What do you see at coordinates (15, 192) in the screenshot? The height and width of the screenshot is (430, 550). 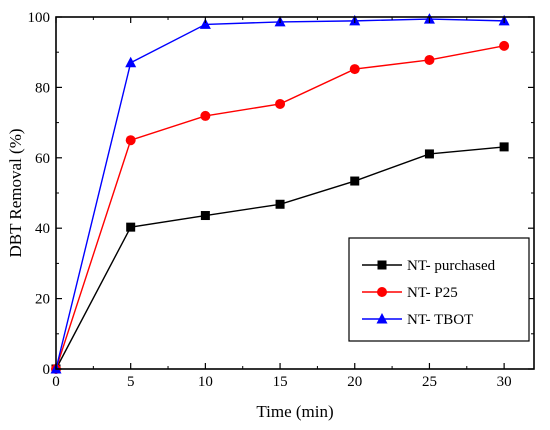 I see `y-axis-title: DBT Removal (%)` at bounding box center [15, 192].